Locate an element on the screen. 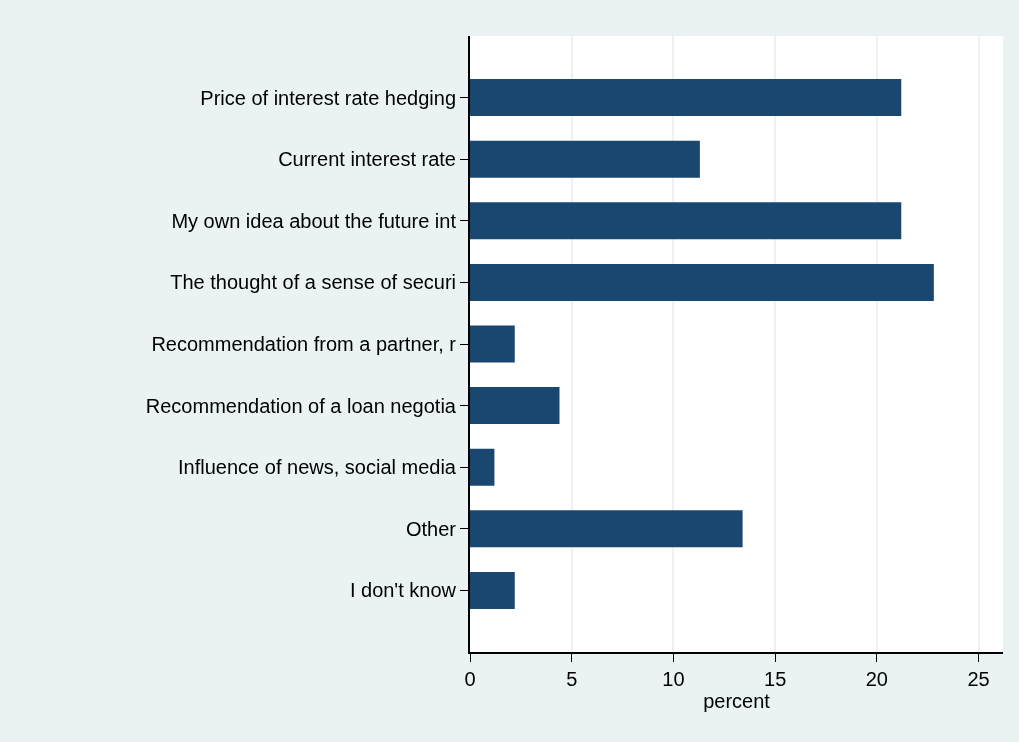  y-tick-label: My own idea about the future int is located at coordinates (314, 220).